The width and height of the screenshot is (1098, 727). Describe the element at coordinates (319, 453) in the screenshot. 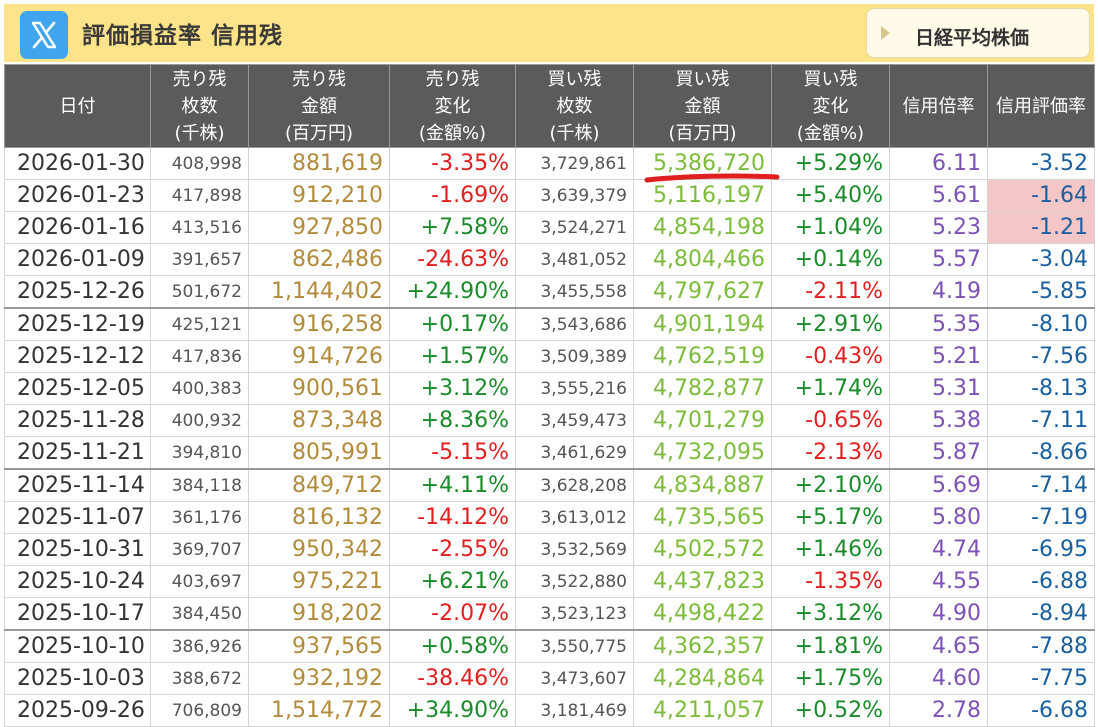

I see `cell-sell-amt: 805,991` at that location.